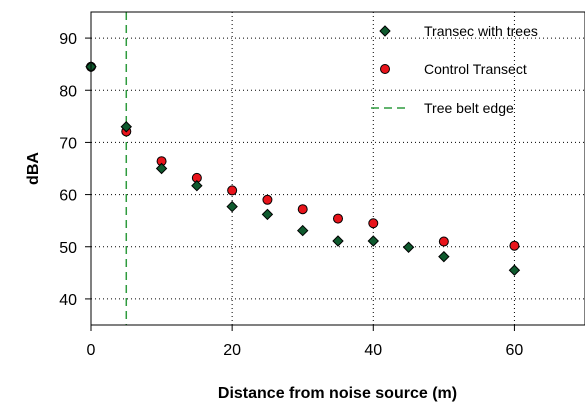 Image resolution: width=585 pixels, height=407 pixels. What do you see at coordinates (515, 350) in the screenshot?
I see `x-tick-label: 60` at bounding box center [515, 350].